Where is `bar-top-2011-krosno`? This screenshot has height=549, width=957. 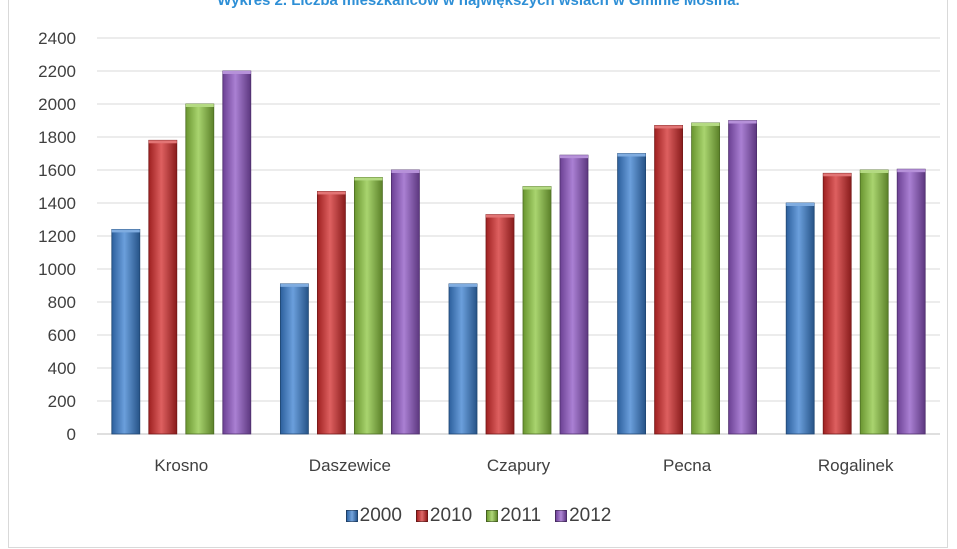 bar-top-2011-krosno is located at coordinates (199, 105).